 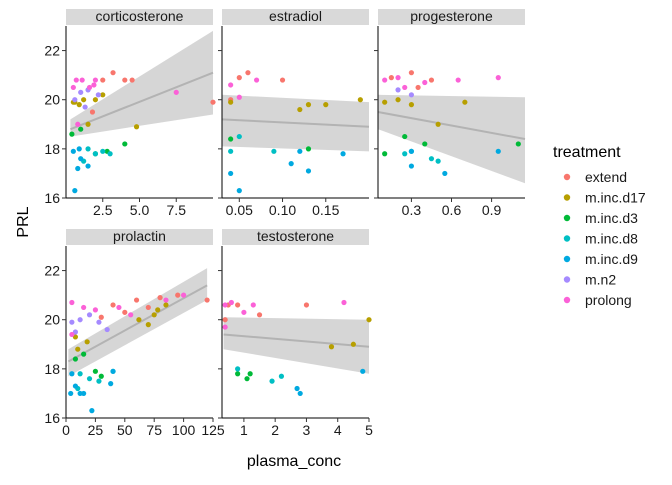 What do you see at coordinates (295, 237) in the screenshot?
I see `facet-strip-testosterone` at bounding box center [295, 237].